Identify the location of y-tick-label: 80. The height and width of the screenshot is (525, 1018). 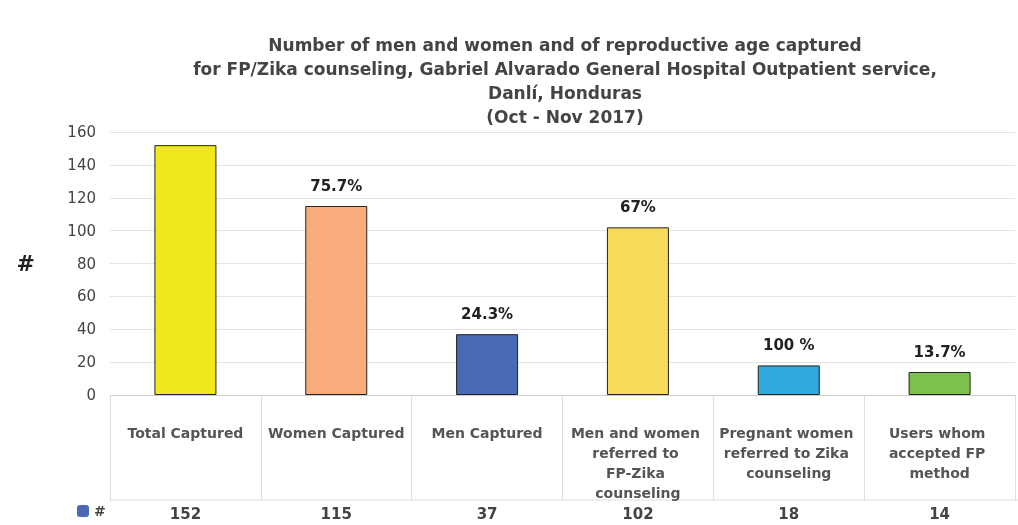
(86, 263).